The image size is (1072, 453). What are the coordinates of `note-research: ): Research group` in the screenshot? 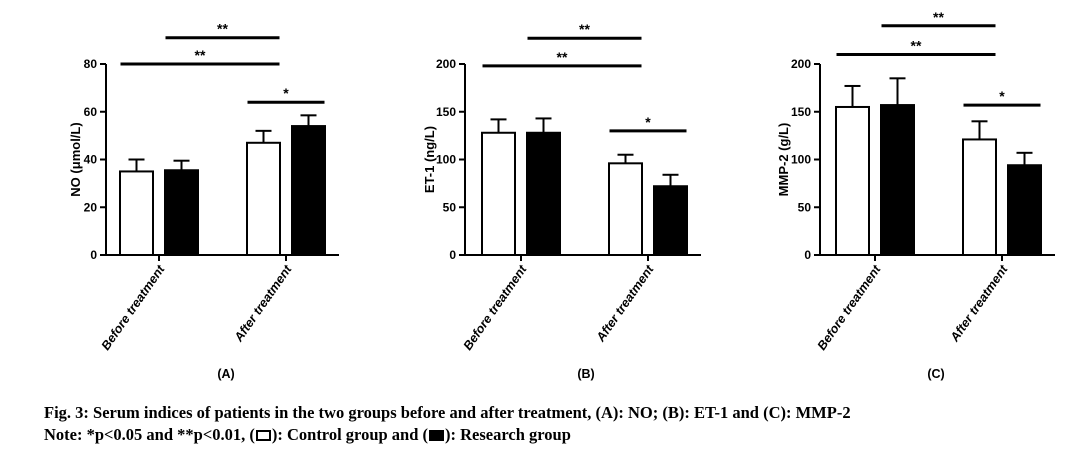 It's located at (508, 434).